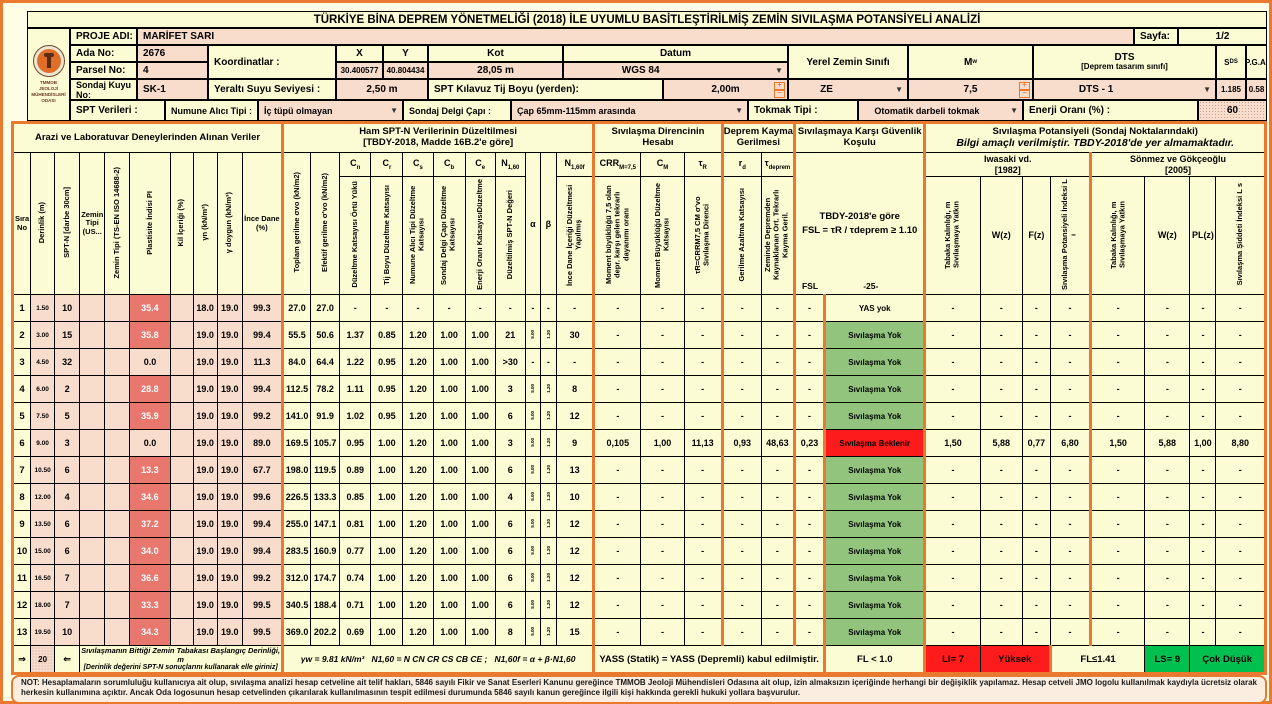 This screenshot has height=704, width=1272. I want to click on cell-pi: 13.3, so click(150, 470).